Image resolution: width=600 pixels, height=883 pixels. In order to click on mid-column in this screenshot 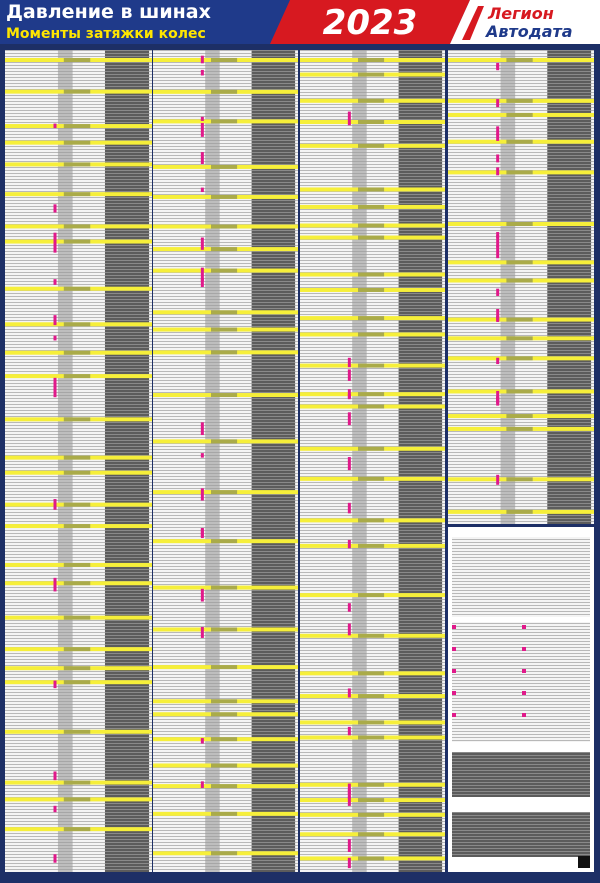, I will do `click(212, 461)`.